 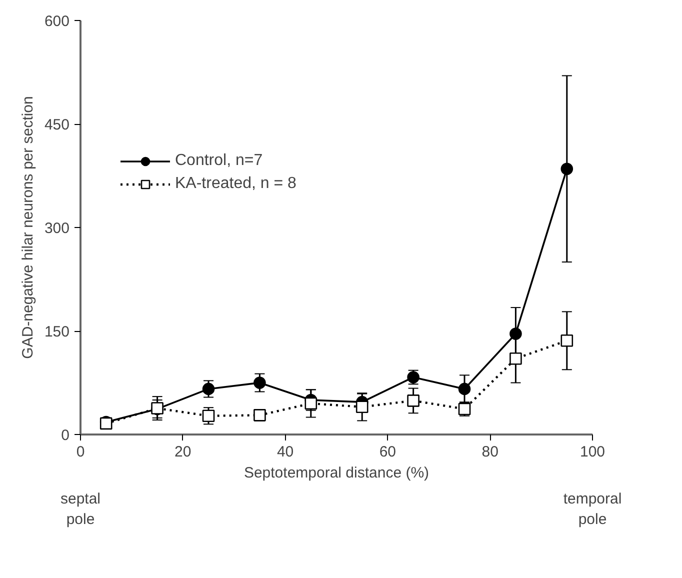 I want to click on x-tick-label: 0, so click(x=80, y=452).